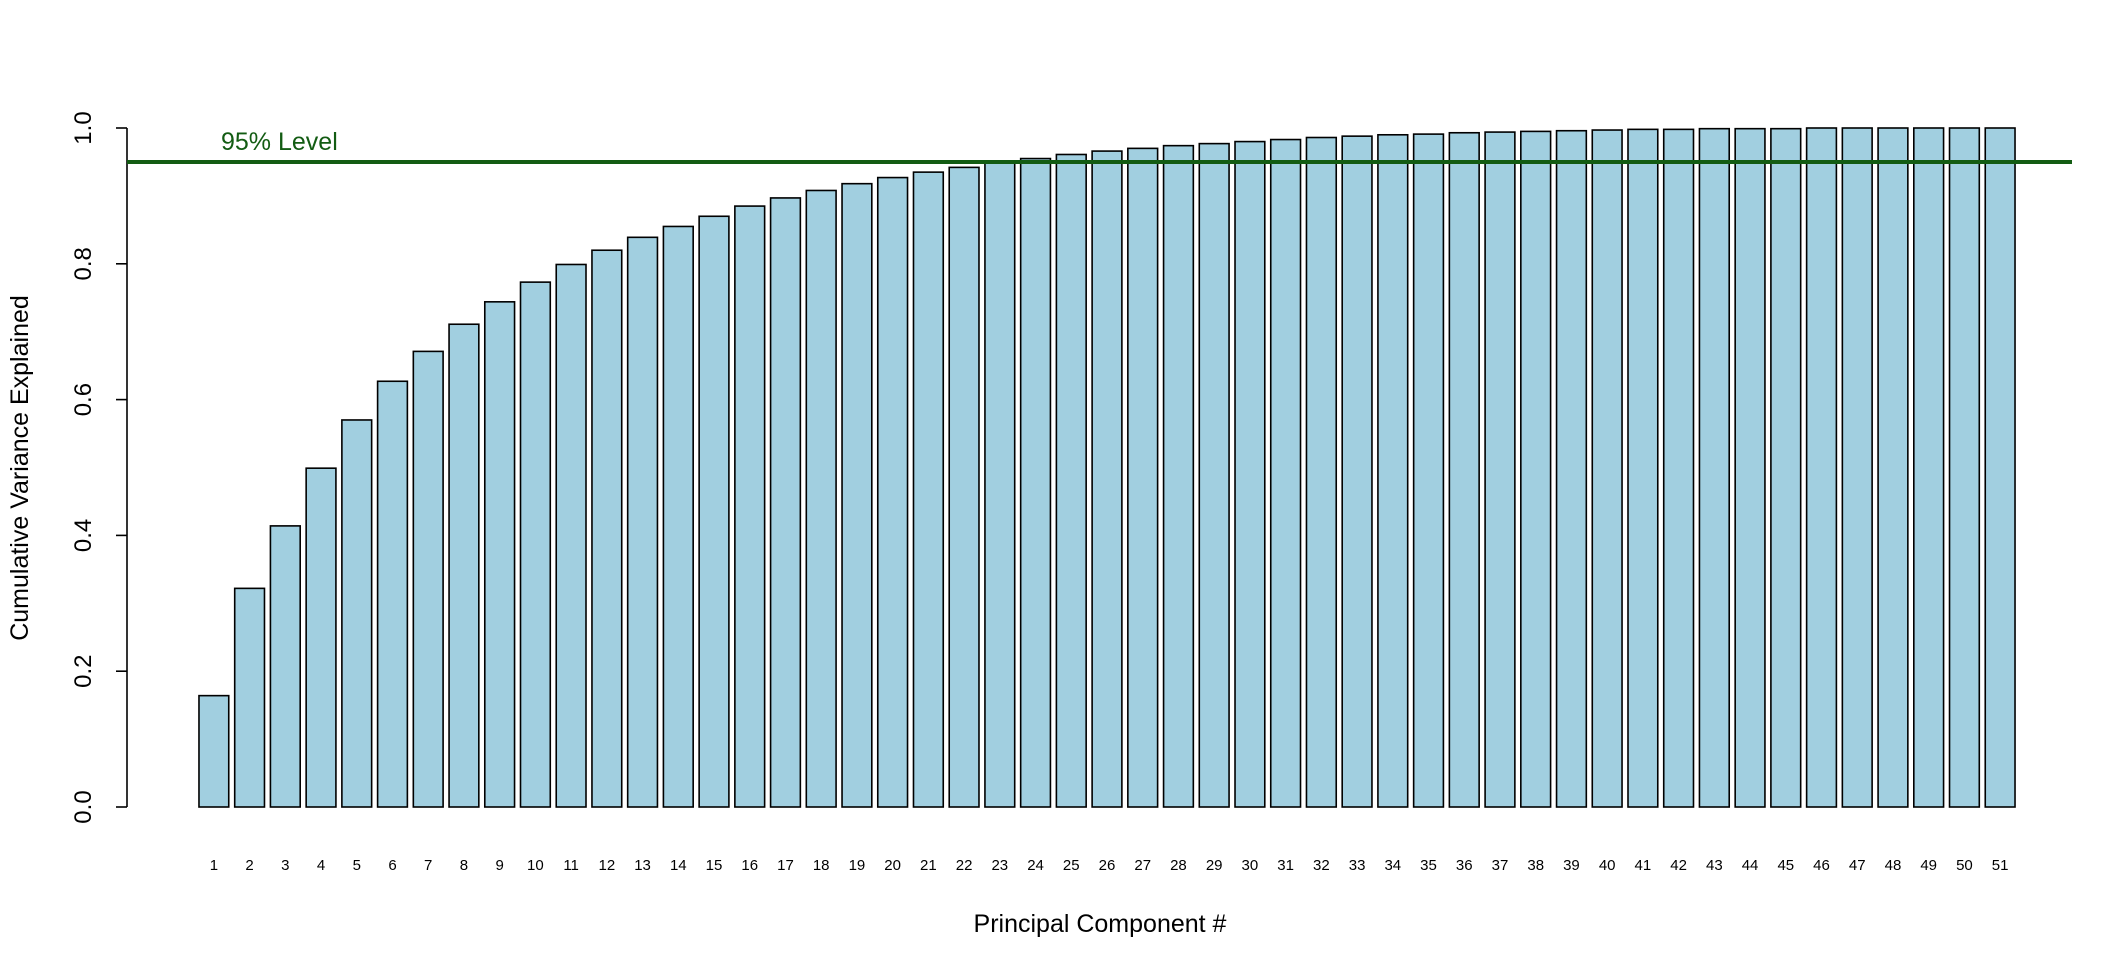  I want to click on x-category-label: 19, so click(857, 865).